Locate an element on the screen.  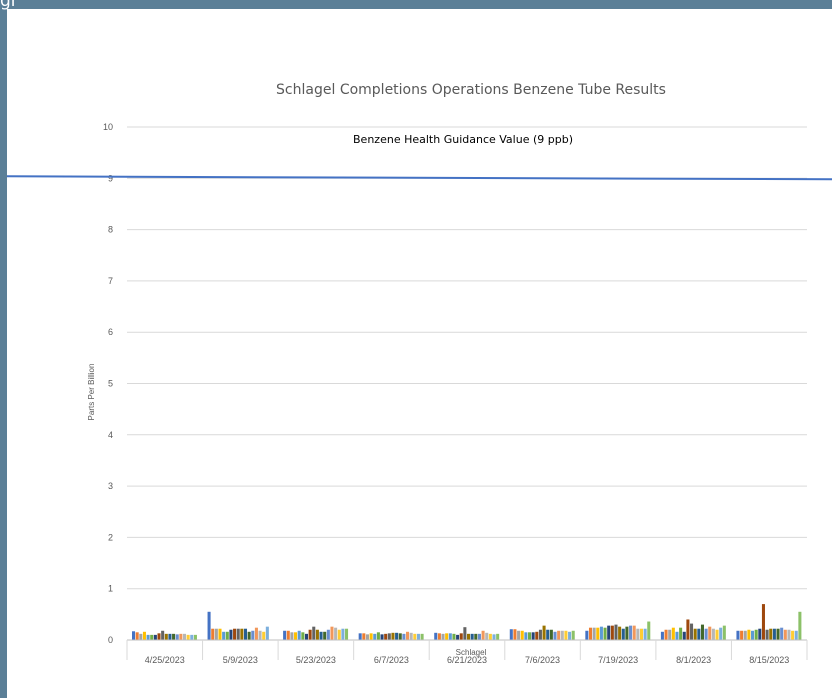
reference-line is located at coordinates (419, 178).